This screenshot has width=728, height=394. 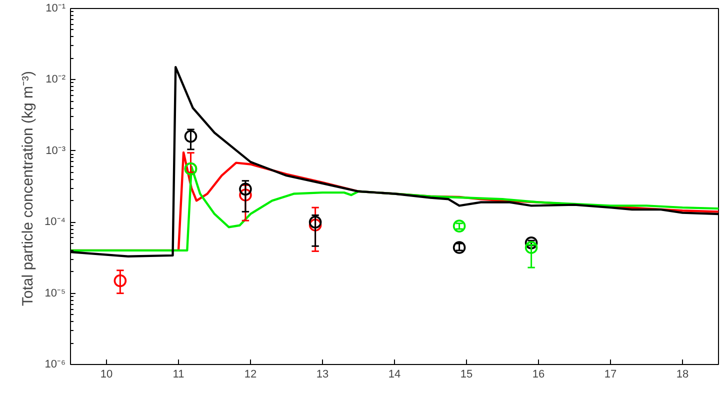 I want to click on y-axis-title: Total particle concentration (kg m⁻³), so click(x=28, y=188).